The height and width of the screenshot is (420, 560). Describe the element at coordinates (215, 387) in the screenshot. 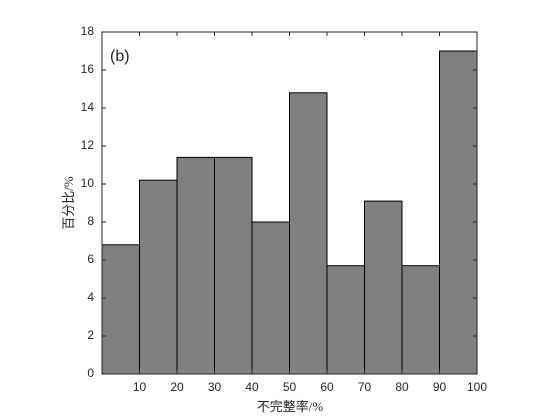

I see `x-tick-label: 30` at that location.